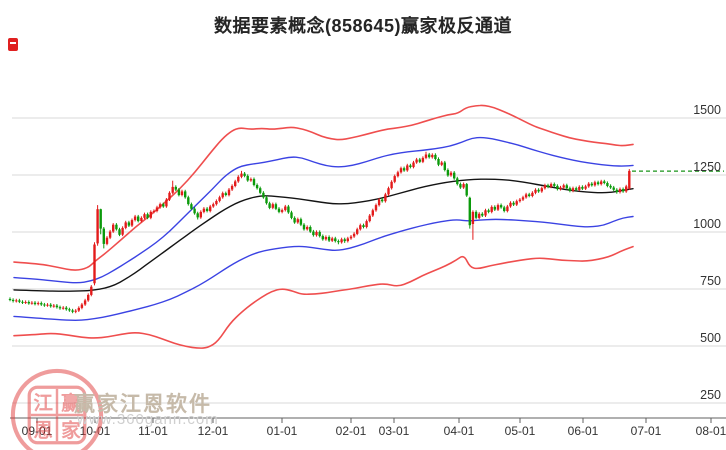  Describe the element at coordinates (520, 431) in the screenshot. I see `x-axis-label: 05-01` at that location.